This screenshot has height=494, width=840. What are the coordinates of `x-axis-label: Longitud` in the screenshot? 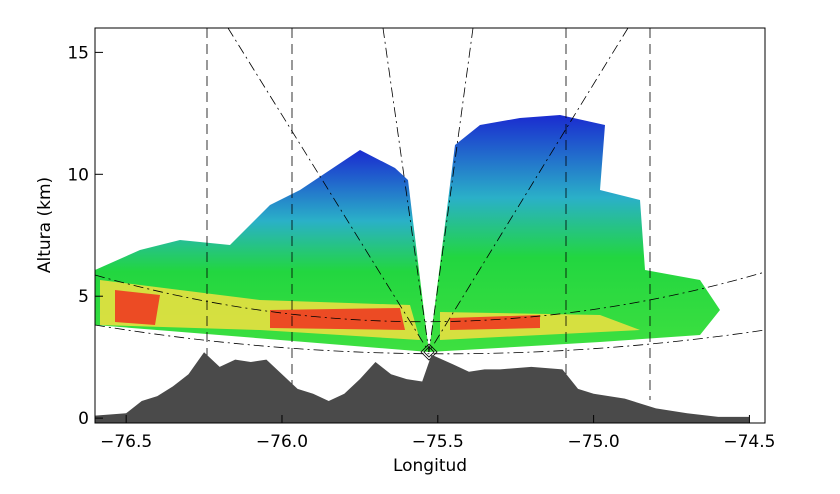 It's located at (430, 466).